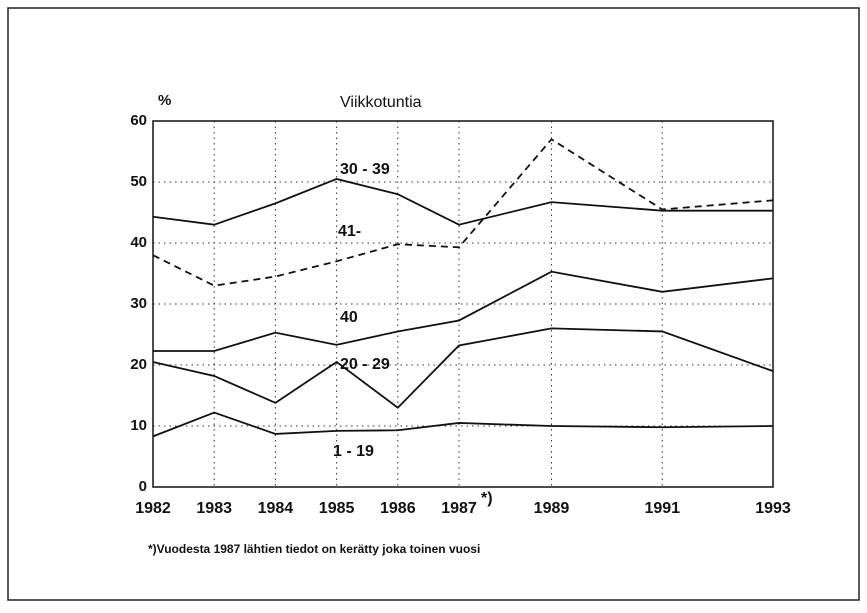  I want to click on y-tick-label: 20, so click(138, 364).